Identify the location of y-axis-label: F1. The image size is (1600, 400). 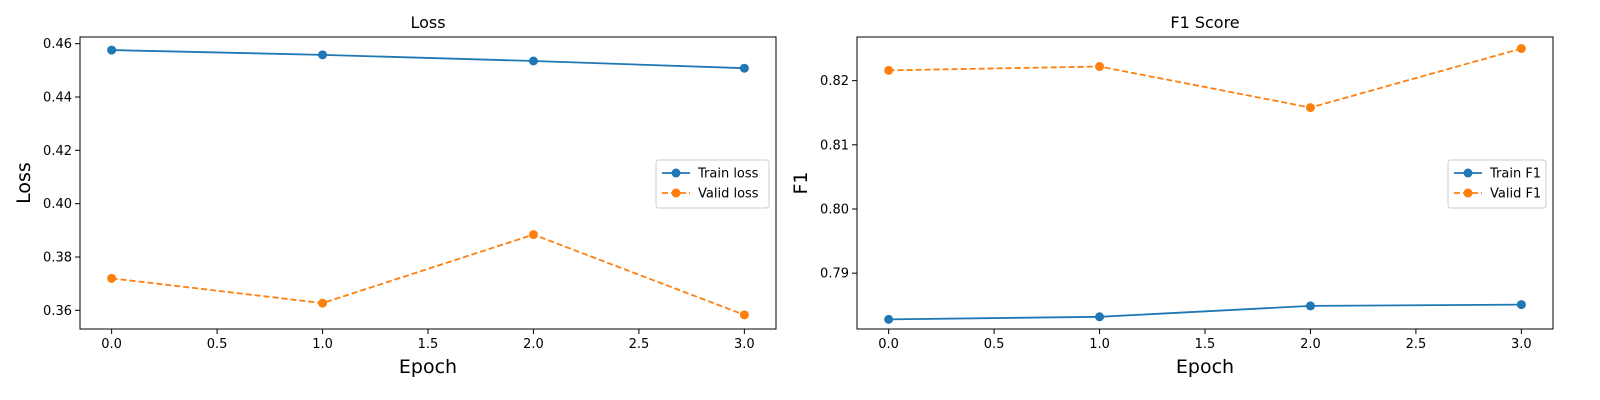
(801, 182).